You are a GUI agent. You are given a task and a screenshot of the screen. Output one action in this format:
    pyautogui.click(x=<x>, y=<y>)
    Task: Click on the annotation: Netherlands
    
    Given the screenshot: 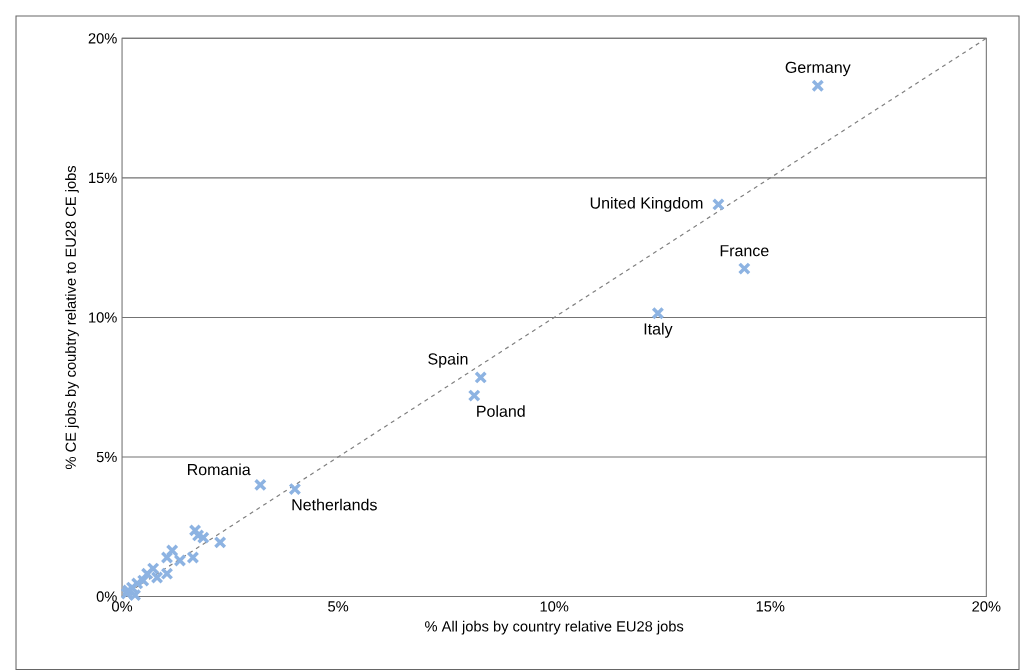 What is the action you would take?
    pyautogui.click(x=334, y=504)
    